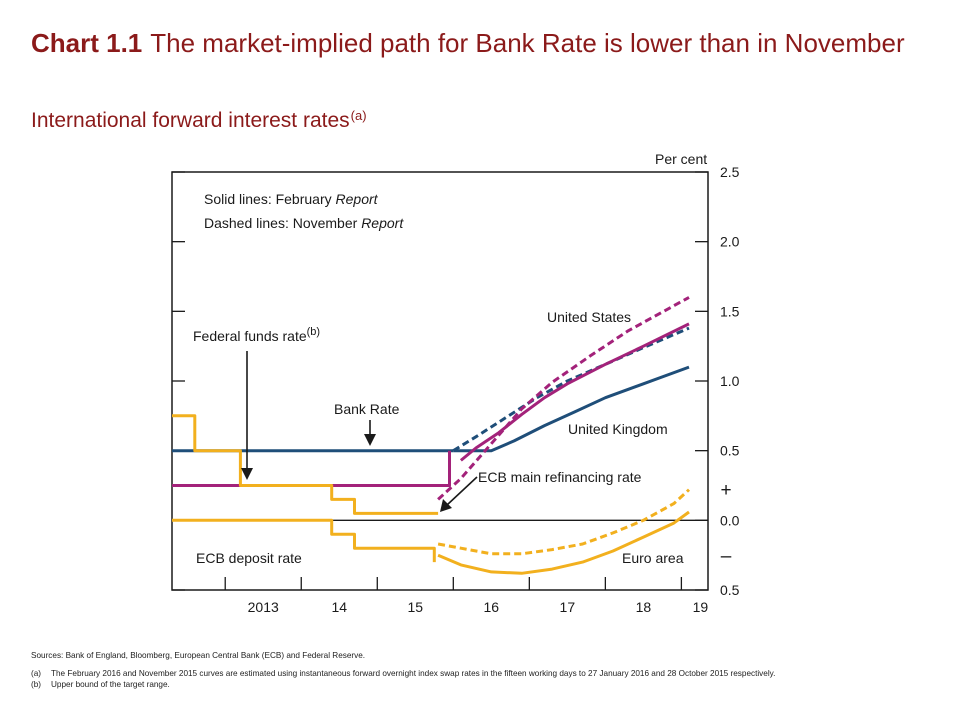  I want to click on label-federal-funds-rate: Federal funds rate(b), so click(256, 335).